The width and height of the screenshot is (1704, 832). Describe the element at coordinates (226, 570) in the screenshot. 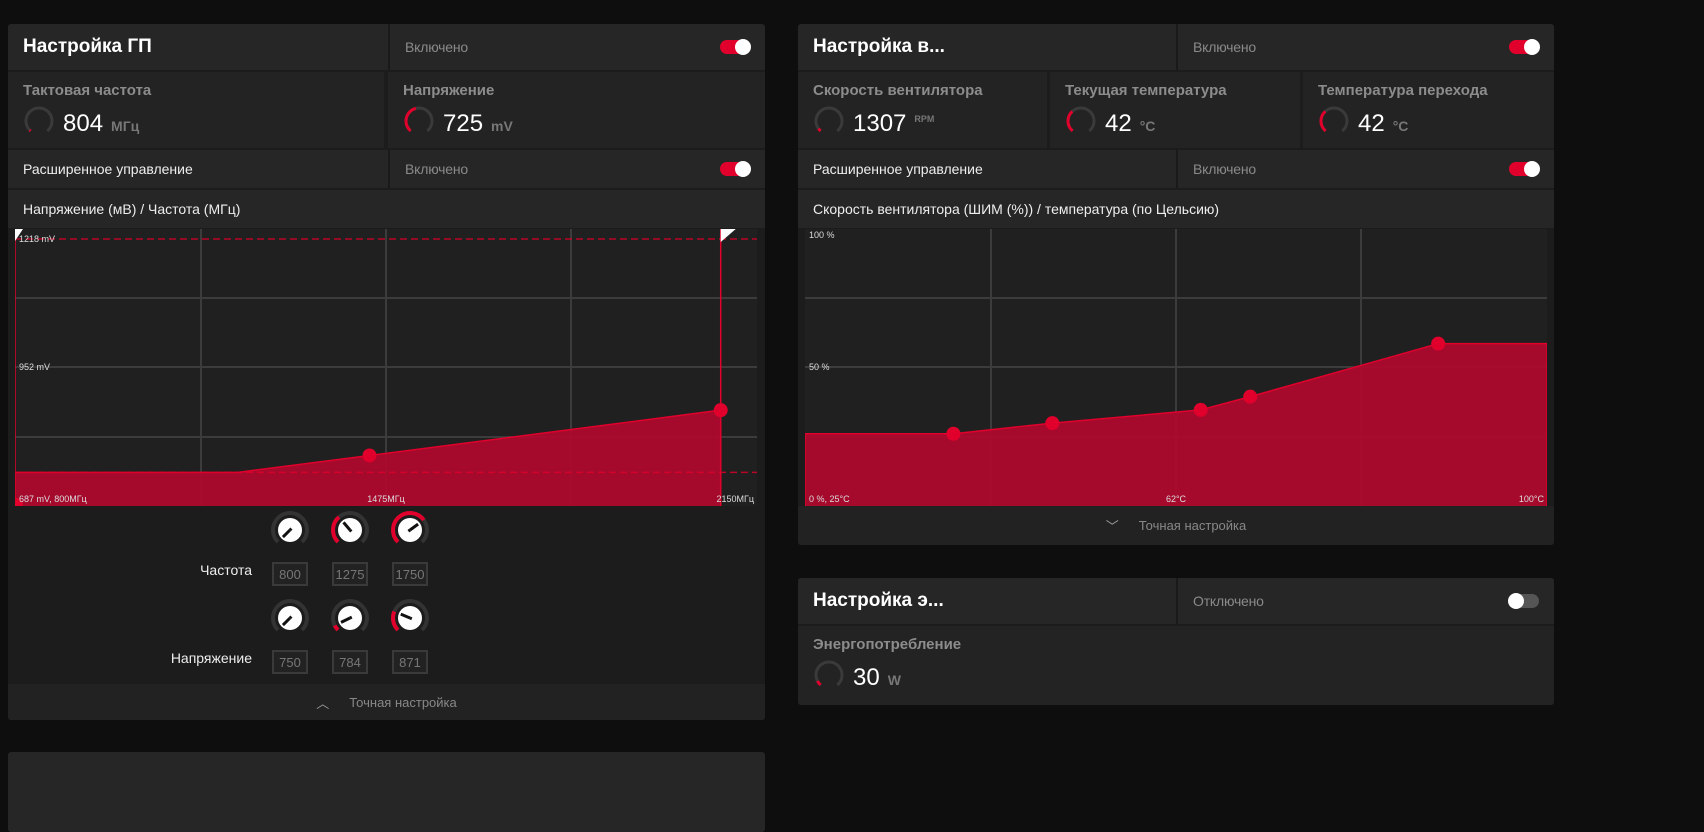

I see `frequency-label: Частота` at that location.